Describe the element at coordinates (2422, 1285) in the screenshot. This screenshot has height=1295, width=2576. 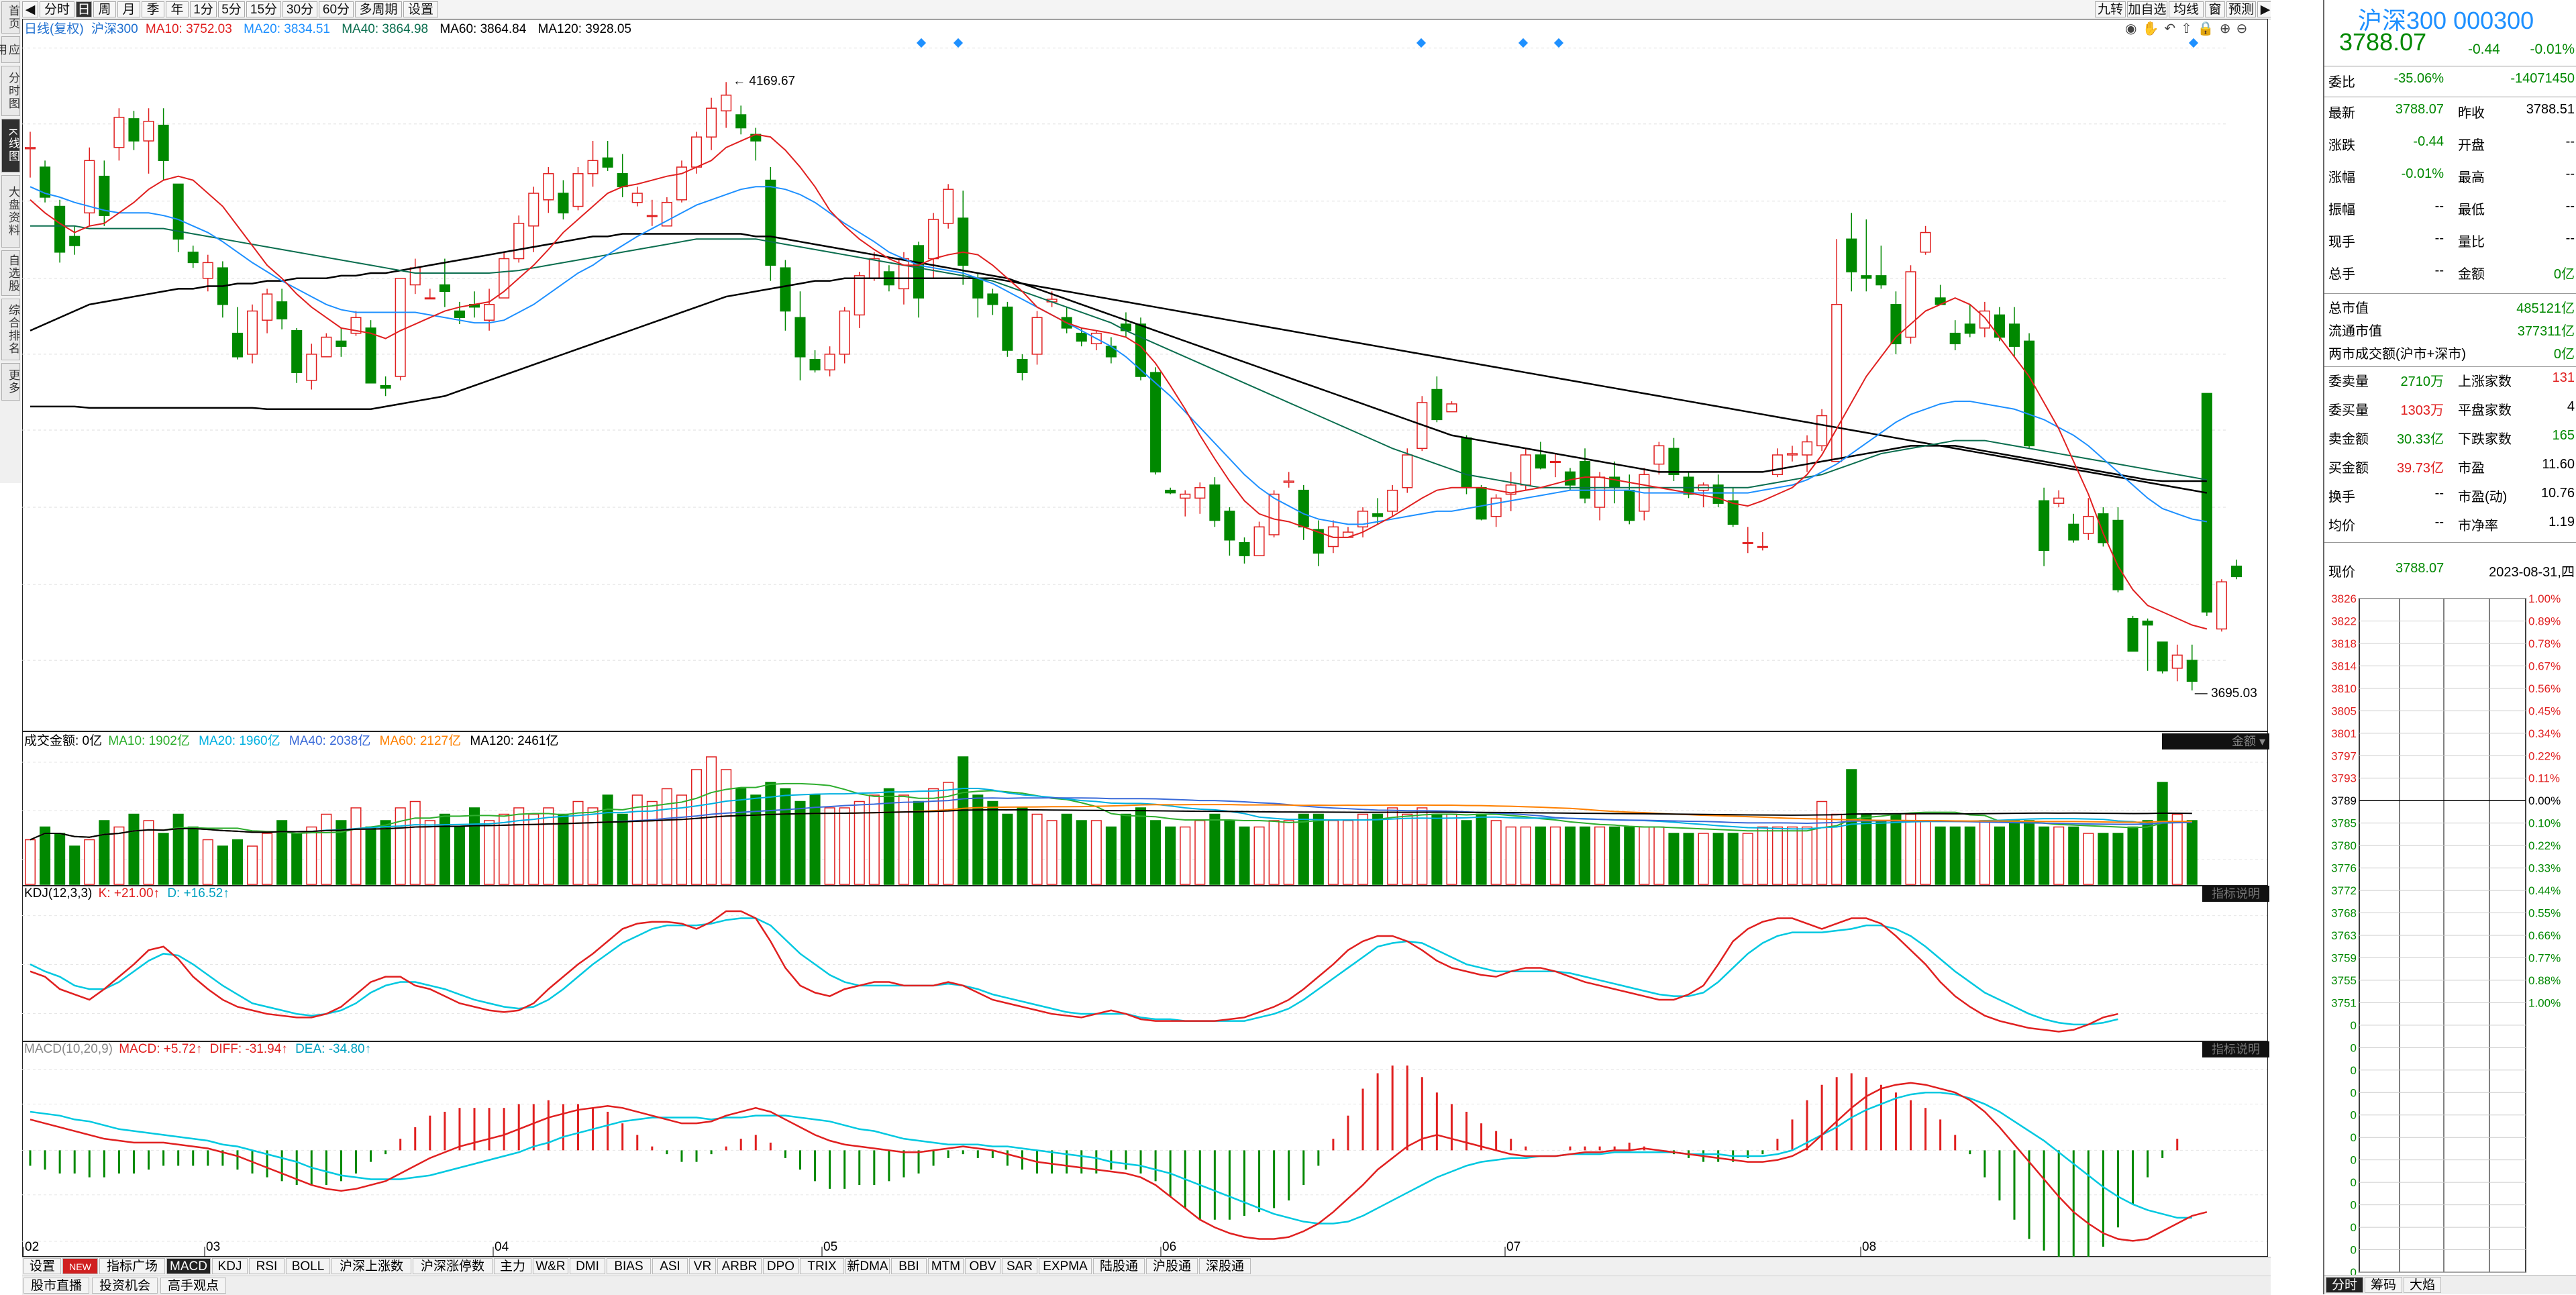
I see `quote-tab-2: 大焰` at that location.